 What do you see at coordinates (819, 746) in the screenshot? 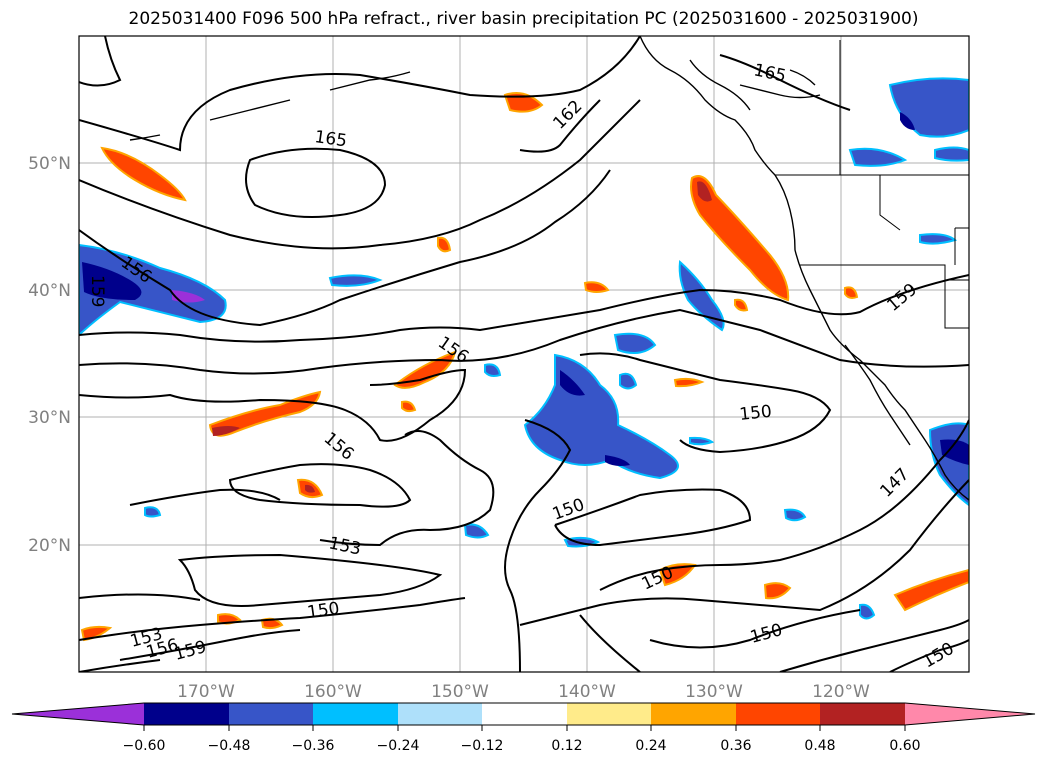
I see `colorbar-tick-label: 0.48` at bounding box center [819, 746].